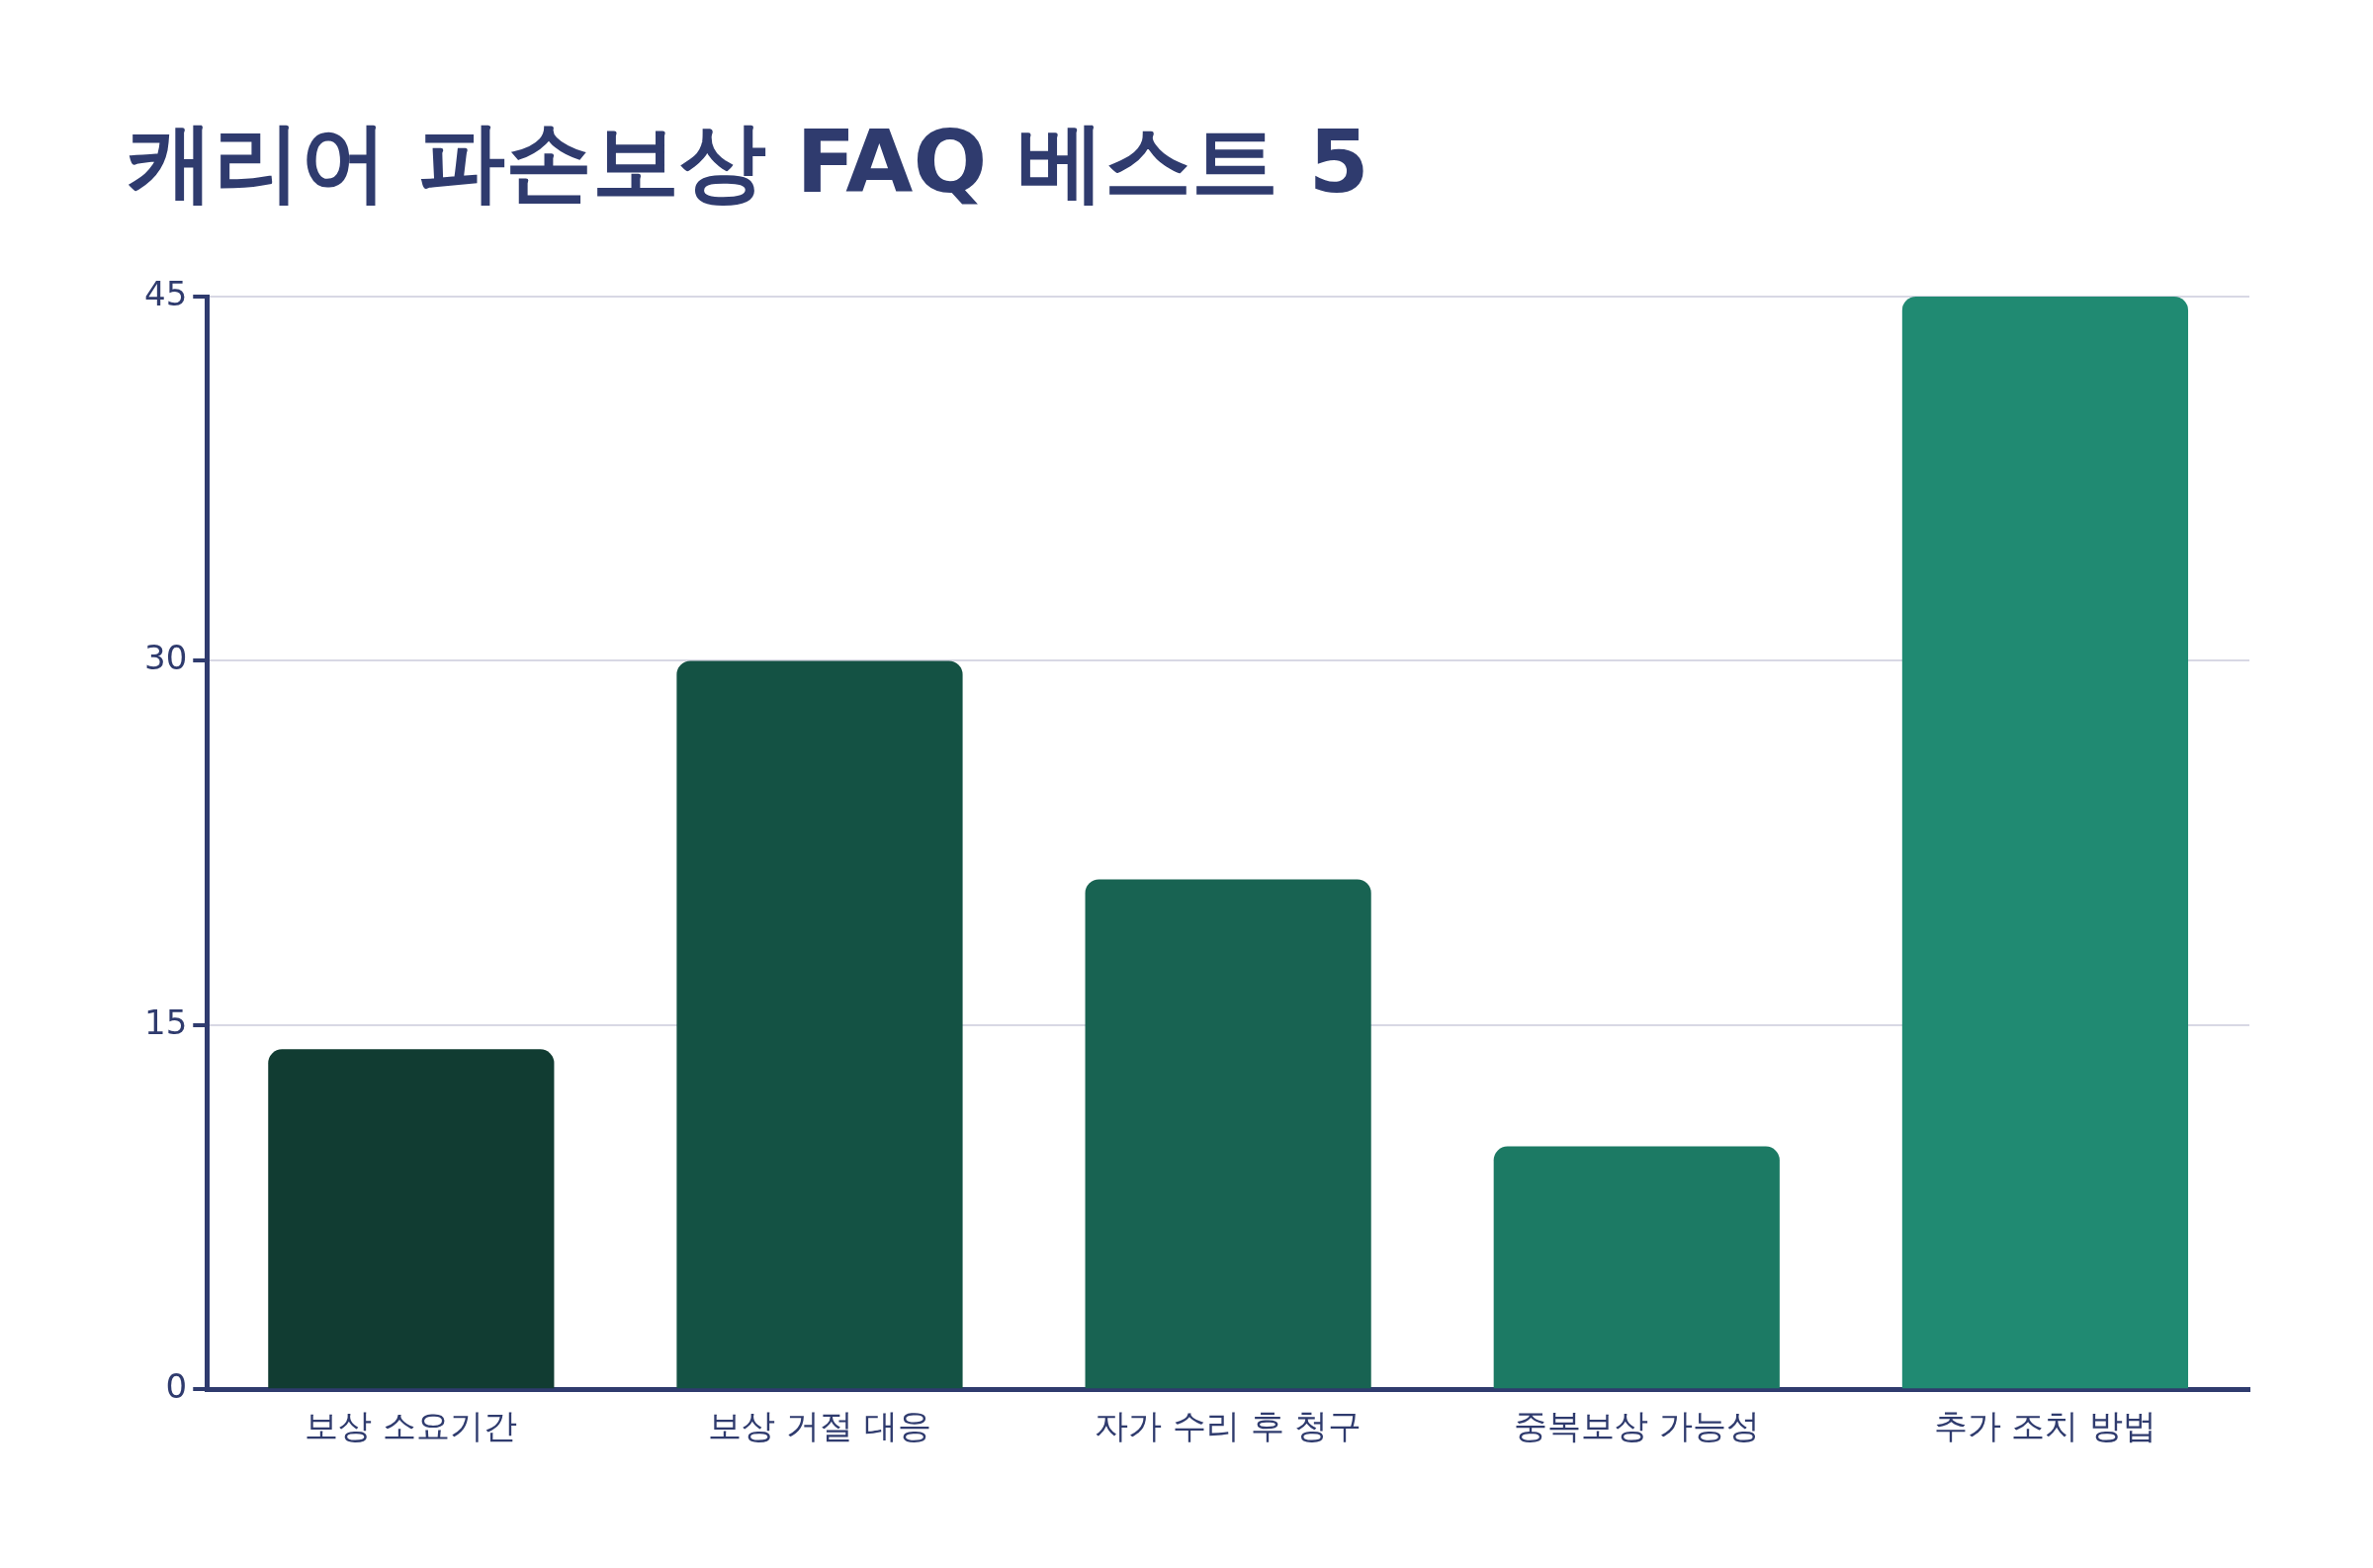 This screenshot has height=1568, width=2373. What do you see at coordinates (166, 293) in the screenshot?
I see `y-tick-label: 45` at bounding box center [166, 293].